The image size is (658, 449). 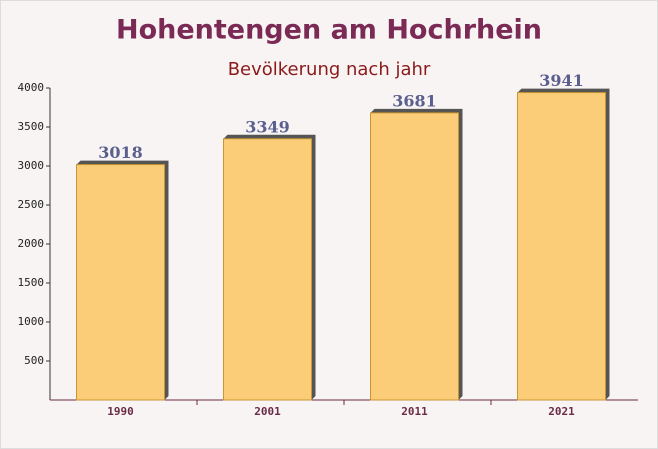 What do you see at coordinates (329, 30) in the screenshot?
I see `chart-title: Hohentengen am Hochrhein` at bounding box center [329, 30].